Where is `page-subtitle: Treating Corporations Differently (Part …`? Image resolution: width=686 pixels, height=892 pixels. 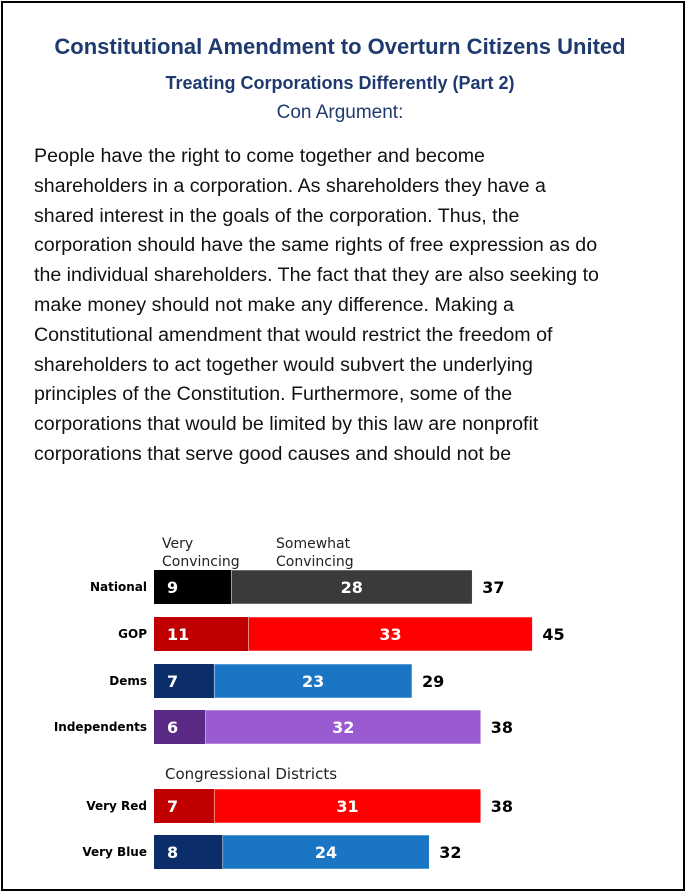 page-subtitle: Treating Corporations Differently (Part … is located at coordinates (340, 83).